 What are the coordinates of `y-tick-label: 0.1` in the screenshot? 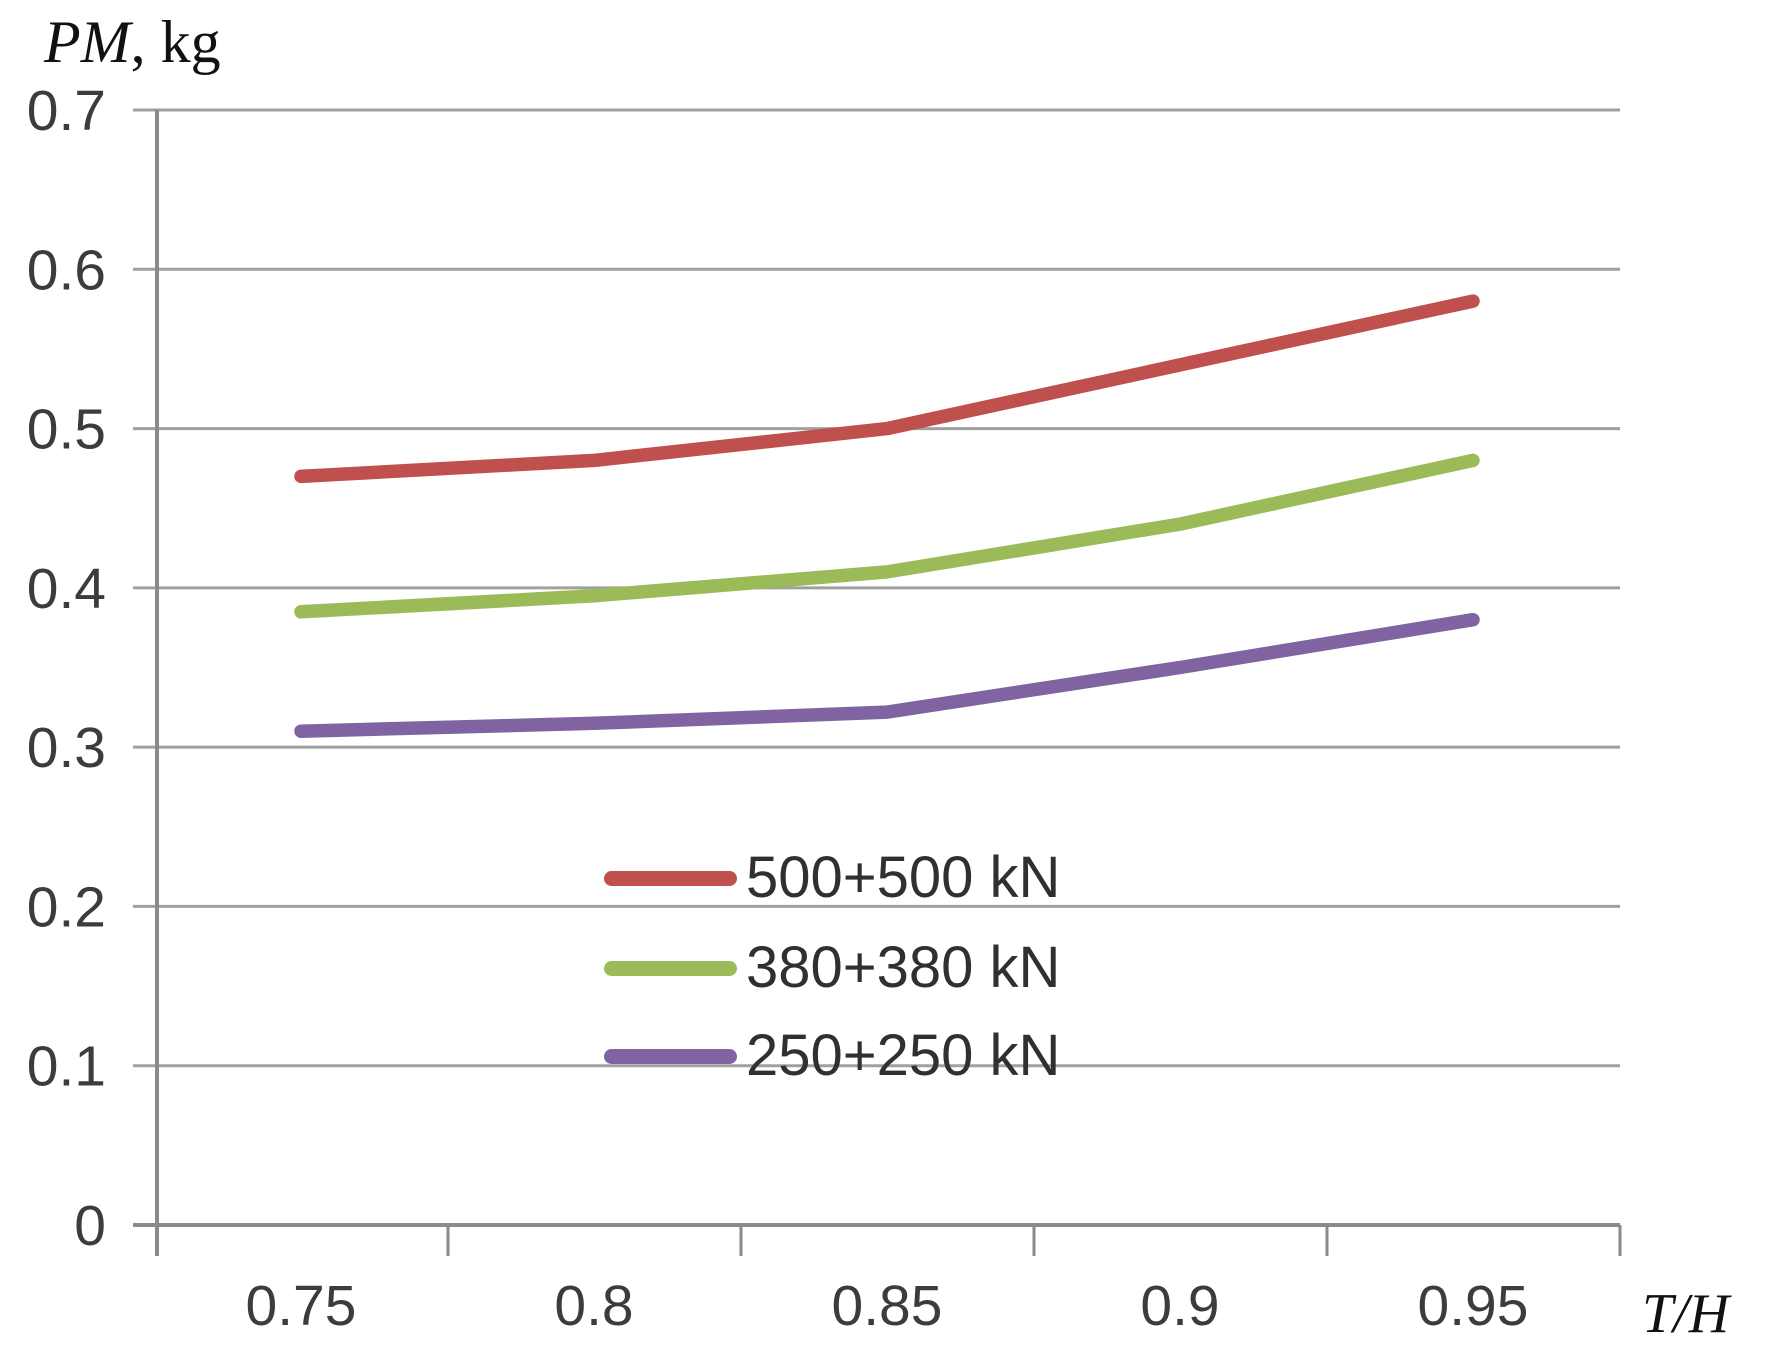 It's located at (66, 1067).